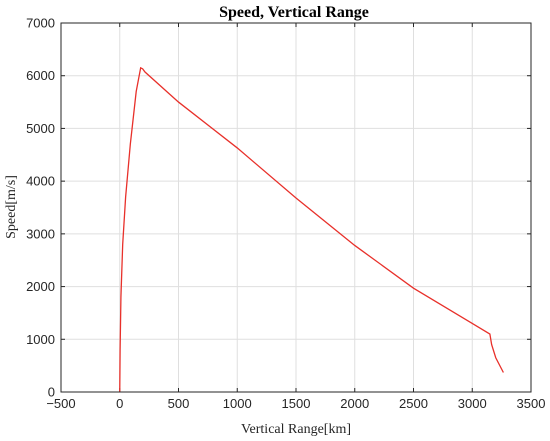 This screenshot has width=550, height=441. Describe the element at coordinates (119, 403) in the screenshot. I see `x-tick-label: 0` at that location.